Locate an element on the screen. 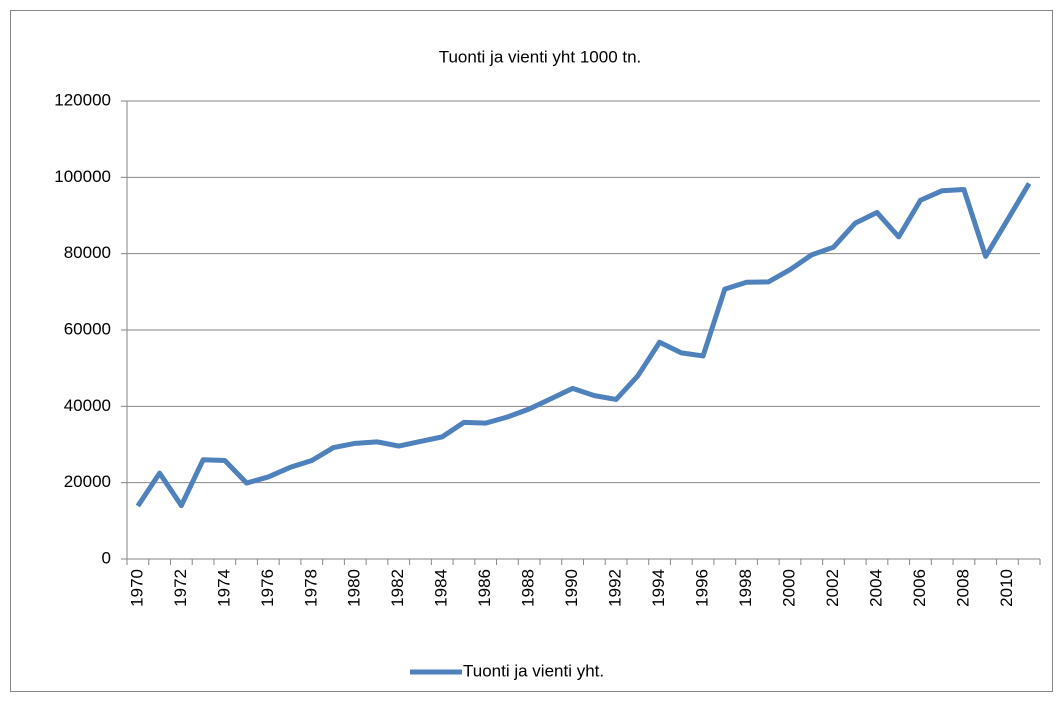 The height and width of the screenshot is (704, 1063). x-tick-label: 1998 is located at coordinates (745, 588).